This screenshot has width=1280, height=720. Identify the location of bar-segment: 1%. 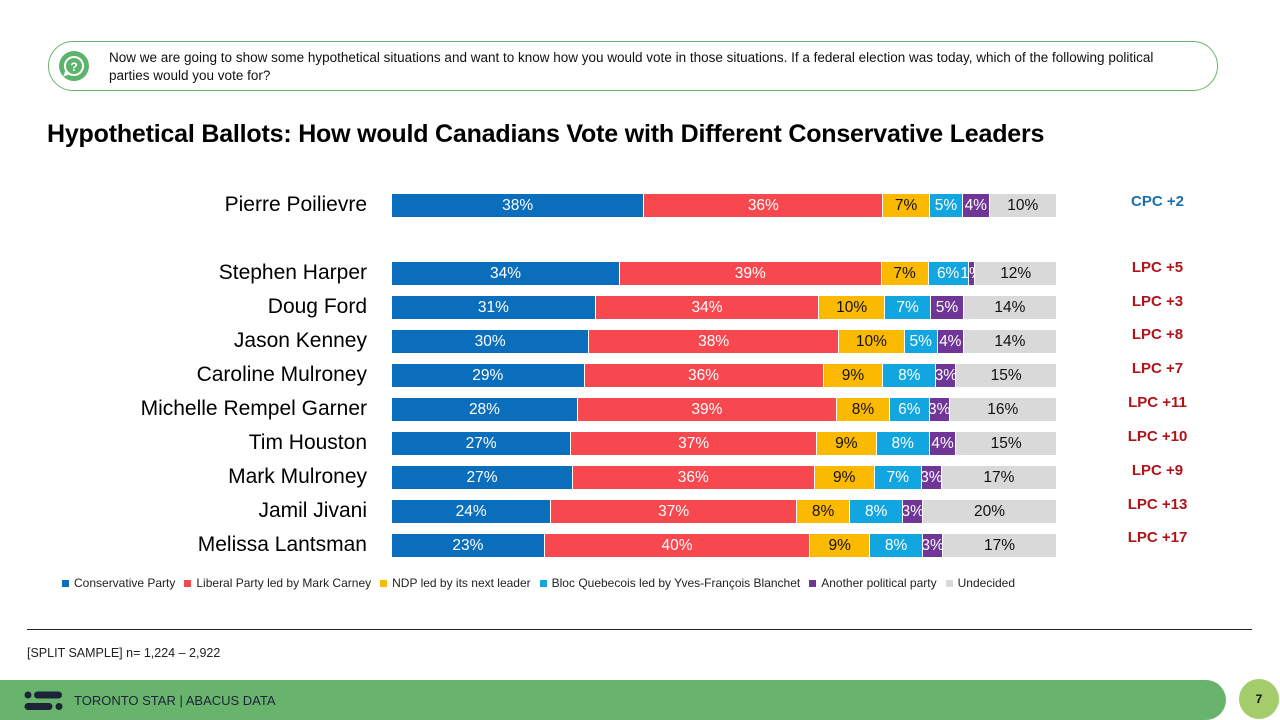
(971, 273).